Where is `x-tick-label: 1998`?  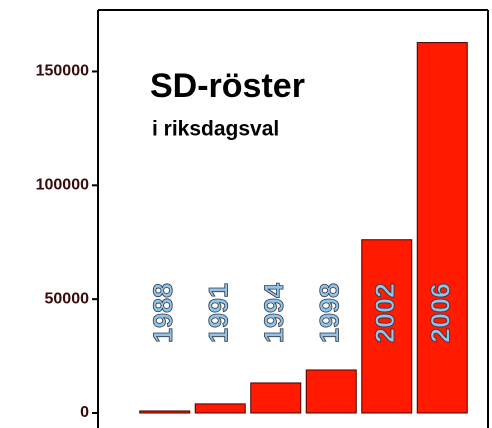
x-tick-label: 1998 is located at coordinates (329, 313).